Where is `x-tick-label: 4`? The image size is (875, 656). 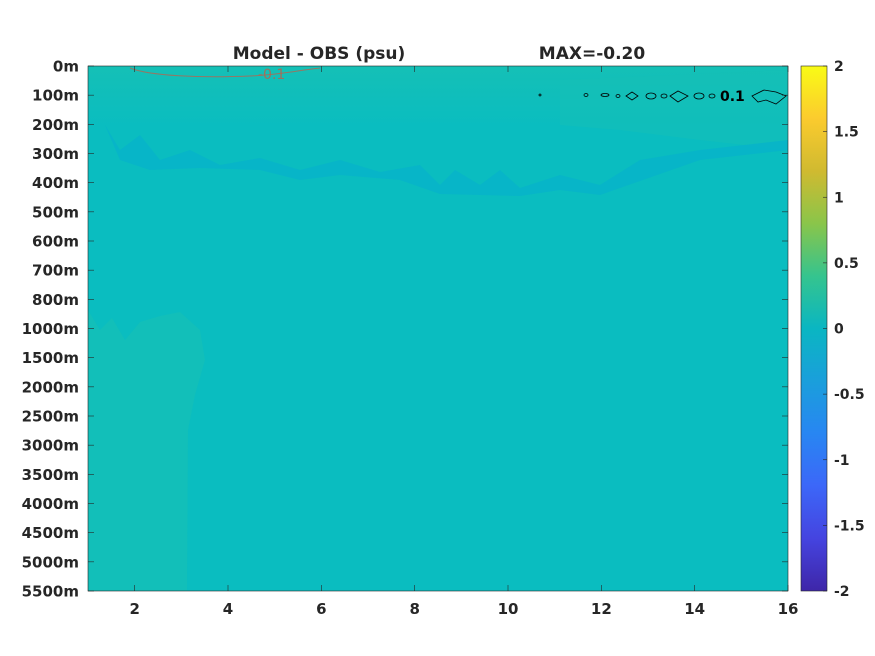 x-tick-label: 4 is located at coordinates (228, 609).